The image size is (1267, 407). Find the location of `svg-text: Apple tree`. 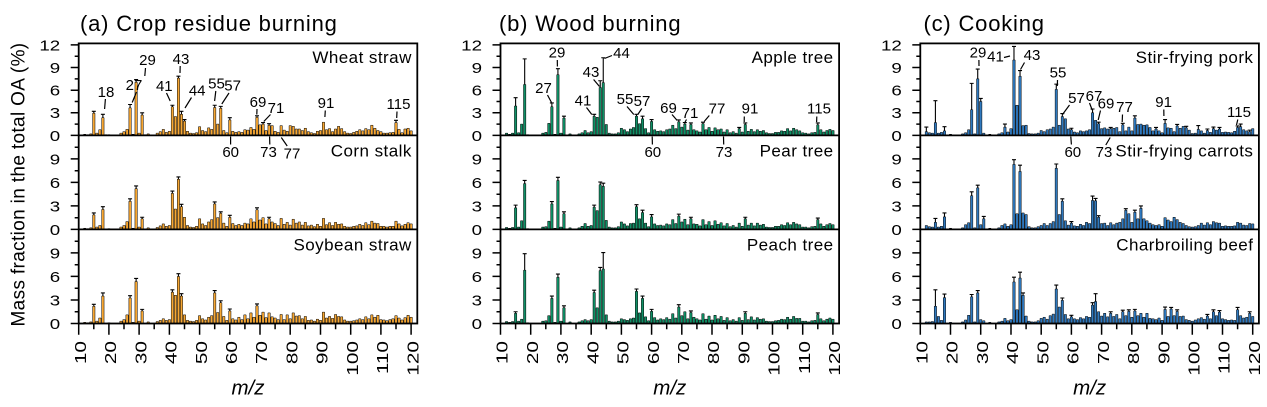

svg-text: Apple tree is located at coordinates (793, 57).